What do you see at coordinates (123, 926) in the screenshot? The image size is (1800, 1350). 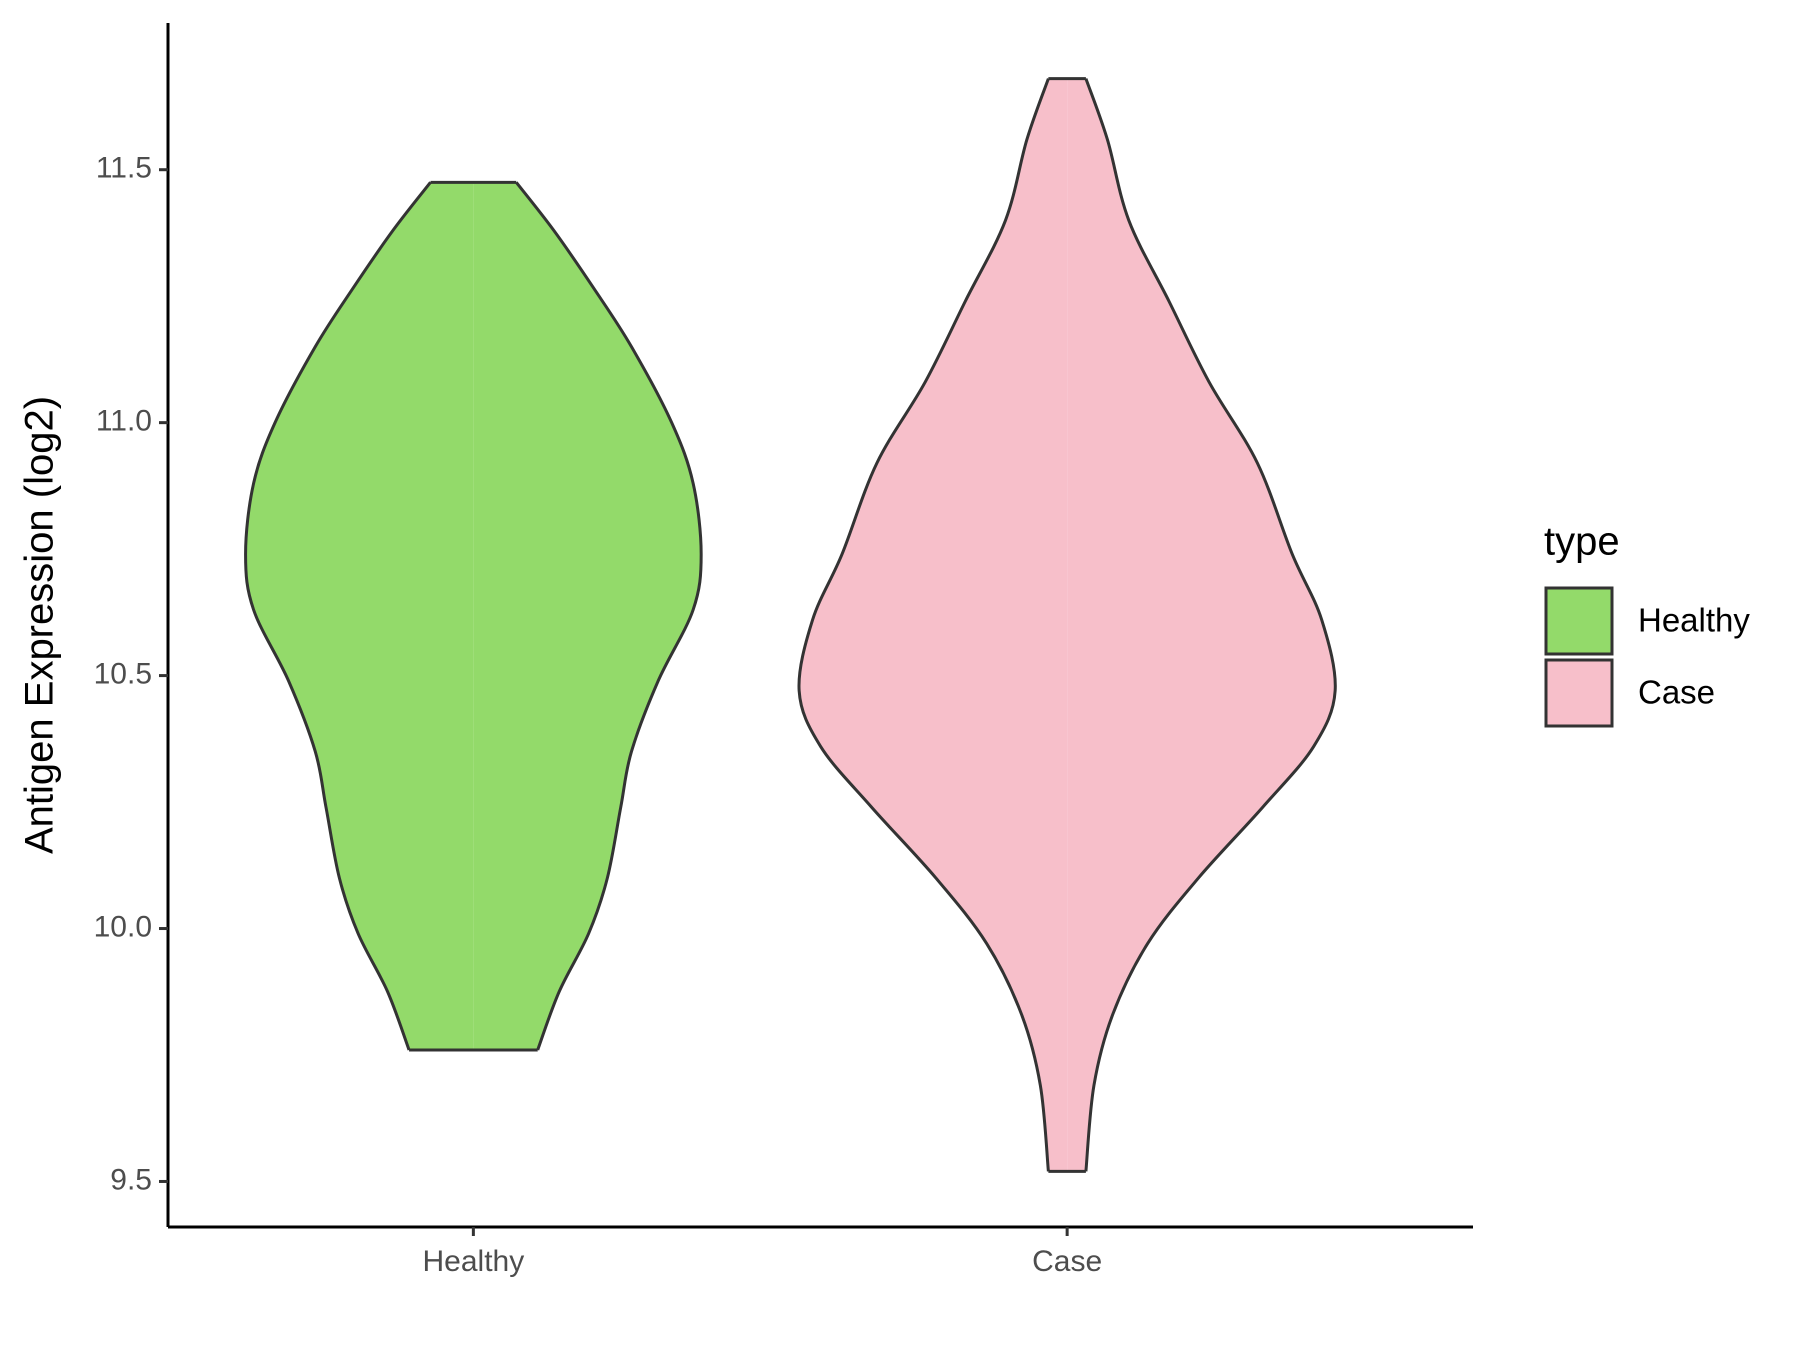 I see `y-tick-label: 10.0` at bounding box center [123, 926].